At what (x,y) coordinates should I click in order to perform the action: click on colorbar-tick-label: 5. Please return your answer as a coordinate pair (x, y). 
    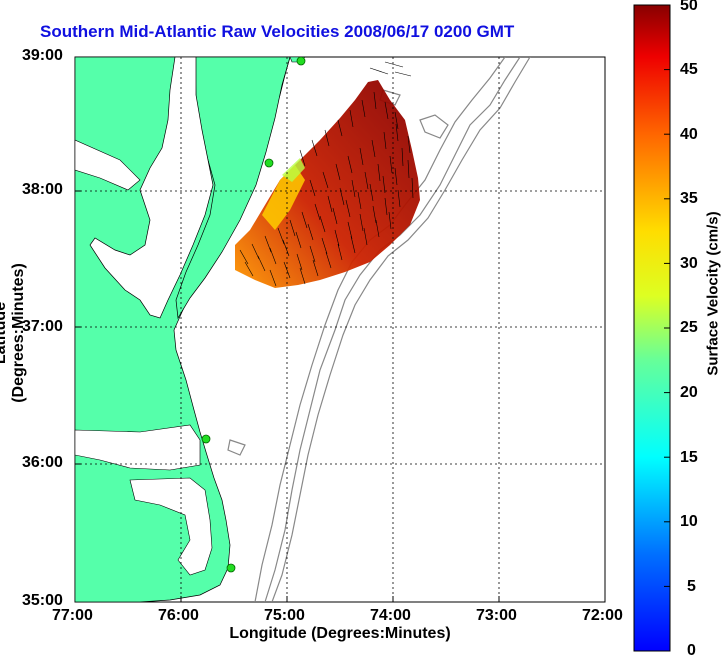
    Looking at the image, I should click on (691, 586).